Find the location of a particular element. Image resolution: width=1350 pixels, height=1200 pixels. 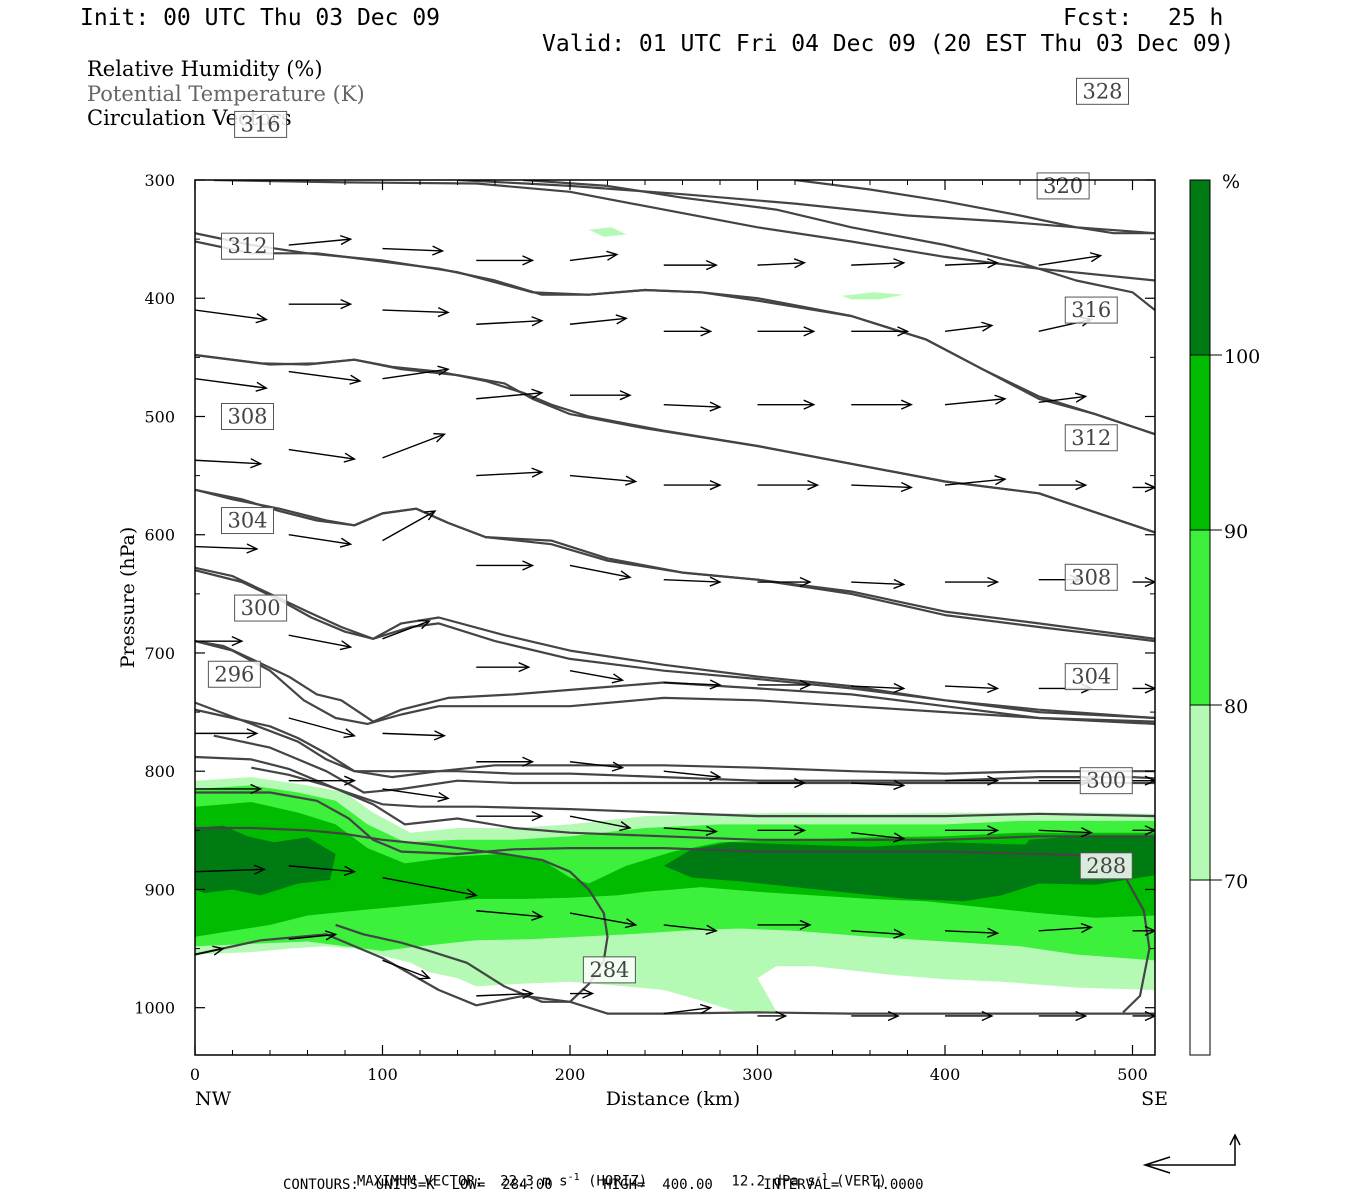

max-horiz-value: 22.3 m s is located at coordinates (534, 1181).